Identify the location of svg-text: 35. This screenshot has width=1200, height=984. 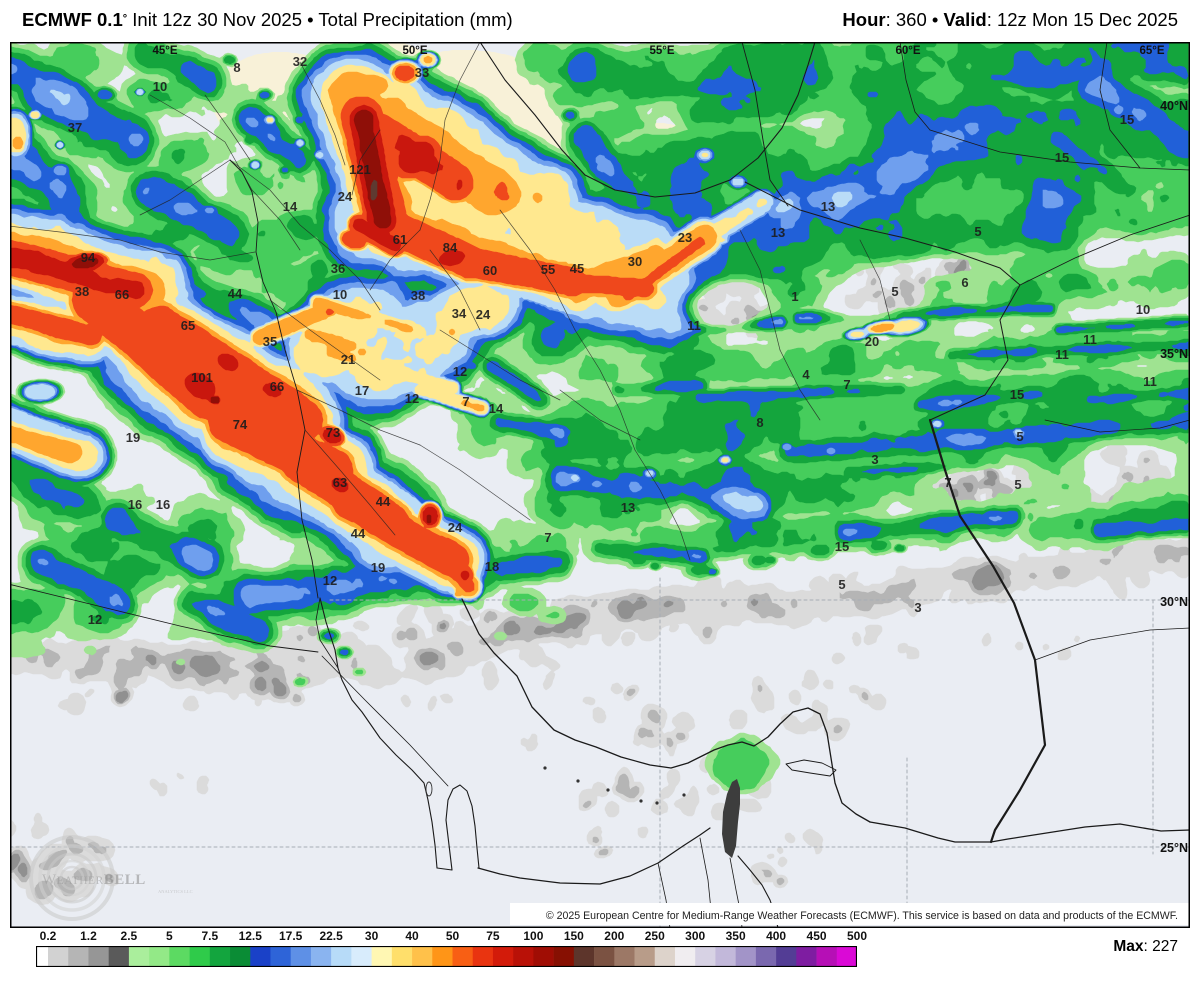
(270, 341).